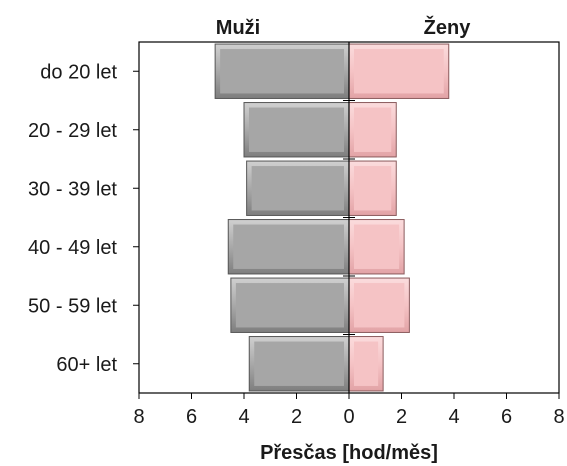 This screenshot has width=567, height=466. Describe the element at coordinates (243, 417) in the screenshot. I see `x-tick-label-2: 4` at that location.